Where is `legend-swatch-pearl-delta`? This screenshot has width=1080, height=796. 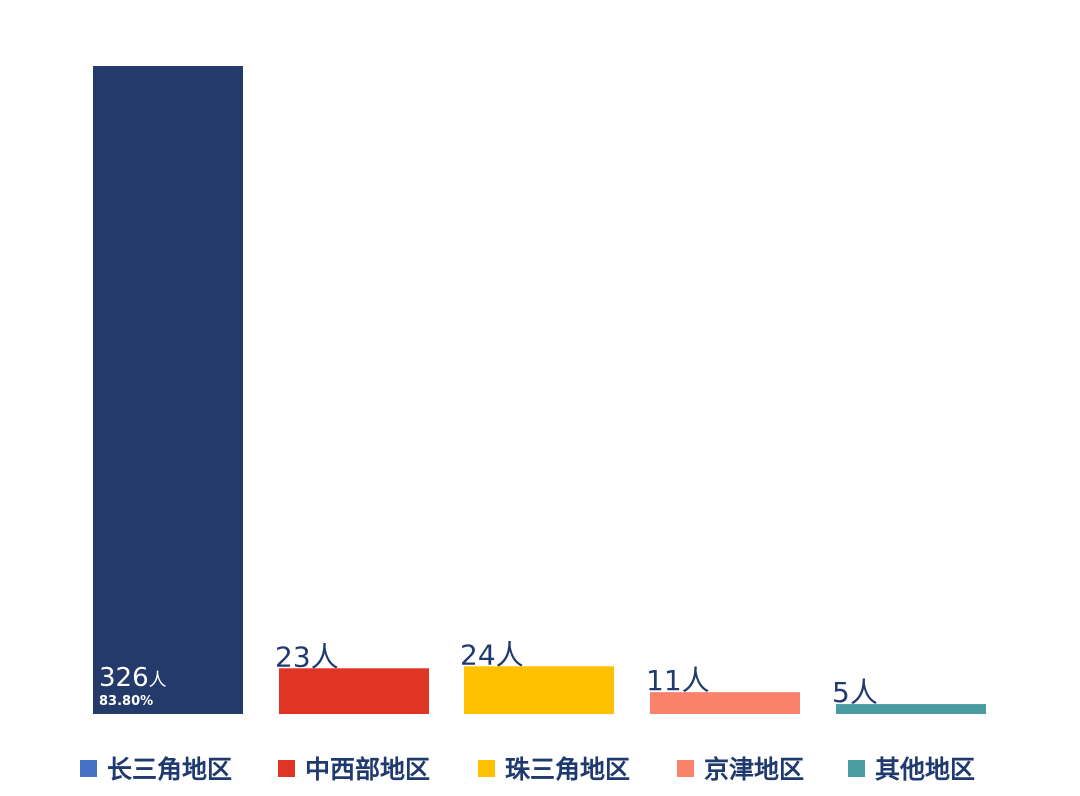
legend-swatch-pearl-delta is located at coordinates (486, 768).